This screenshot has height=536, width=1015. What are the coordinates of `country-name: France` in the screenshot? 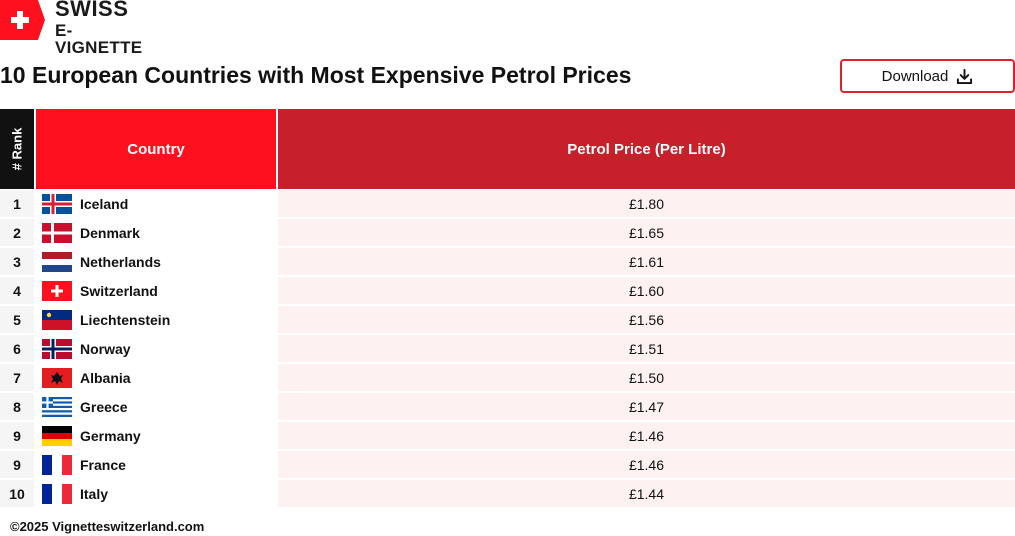 It's located at (103, 464).